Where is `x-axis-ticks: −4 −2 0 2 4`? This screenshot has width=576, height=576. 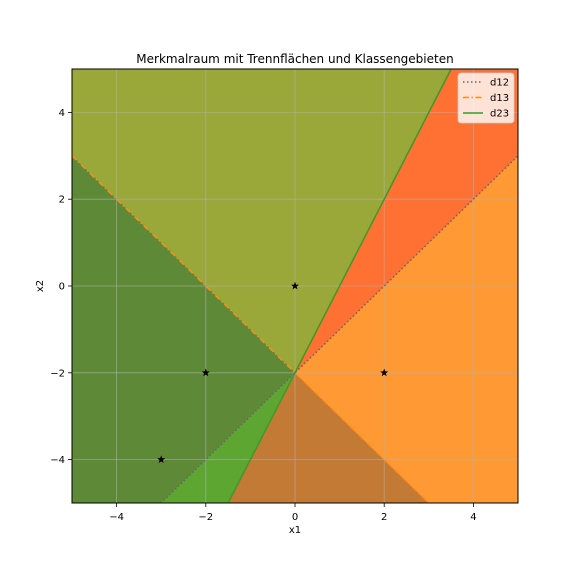 x-axis-ticks: −4 −2 0 2 4 is located at coordinates (293, 513).